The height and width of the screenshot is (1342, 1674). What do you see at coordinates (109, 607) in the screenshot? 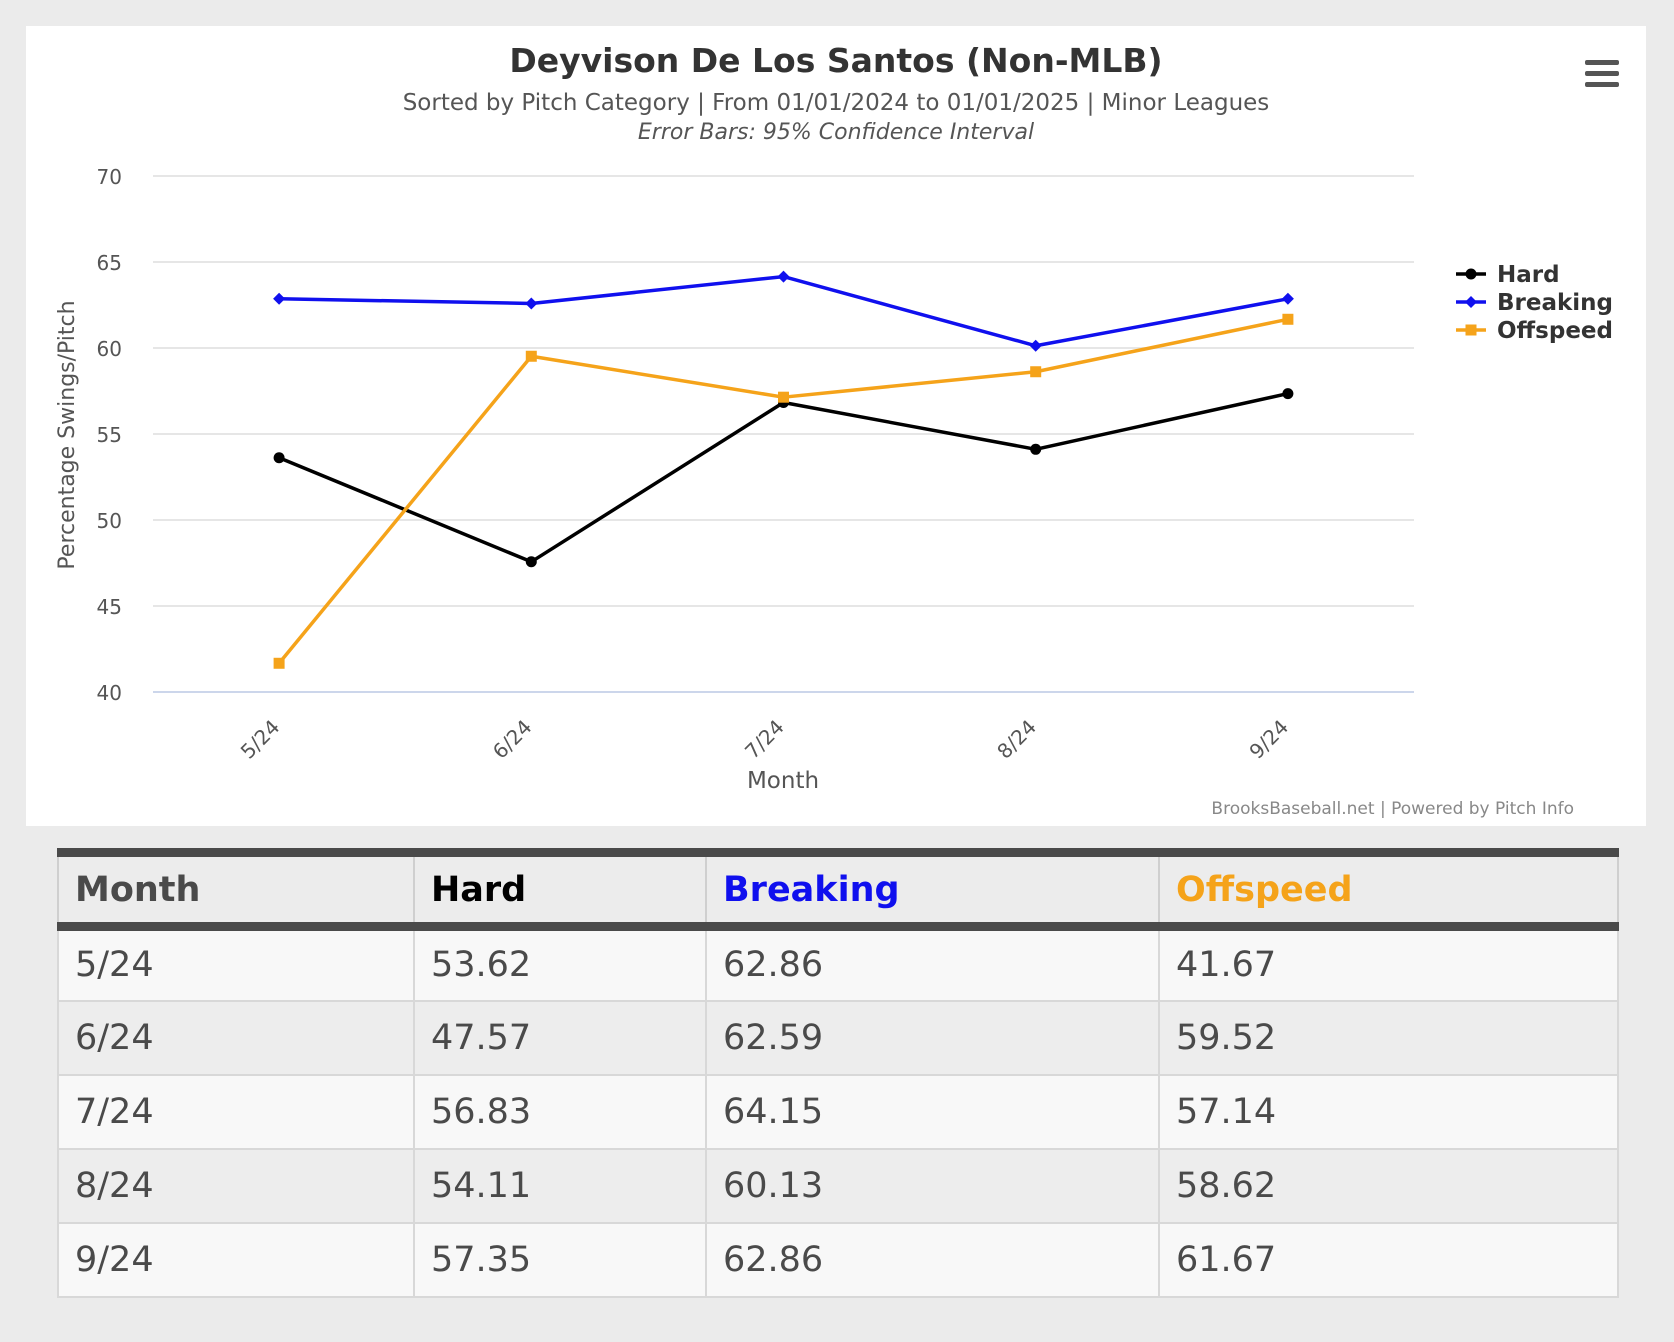
I see `y-tick-label: 45` at bounding box center [109, 607].